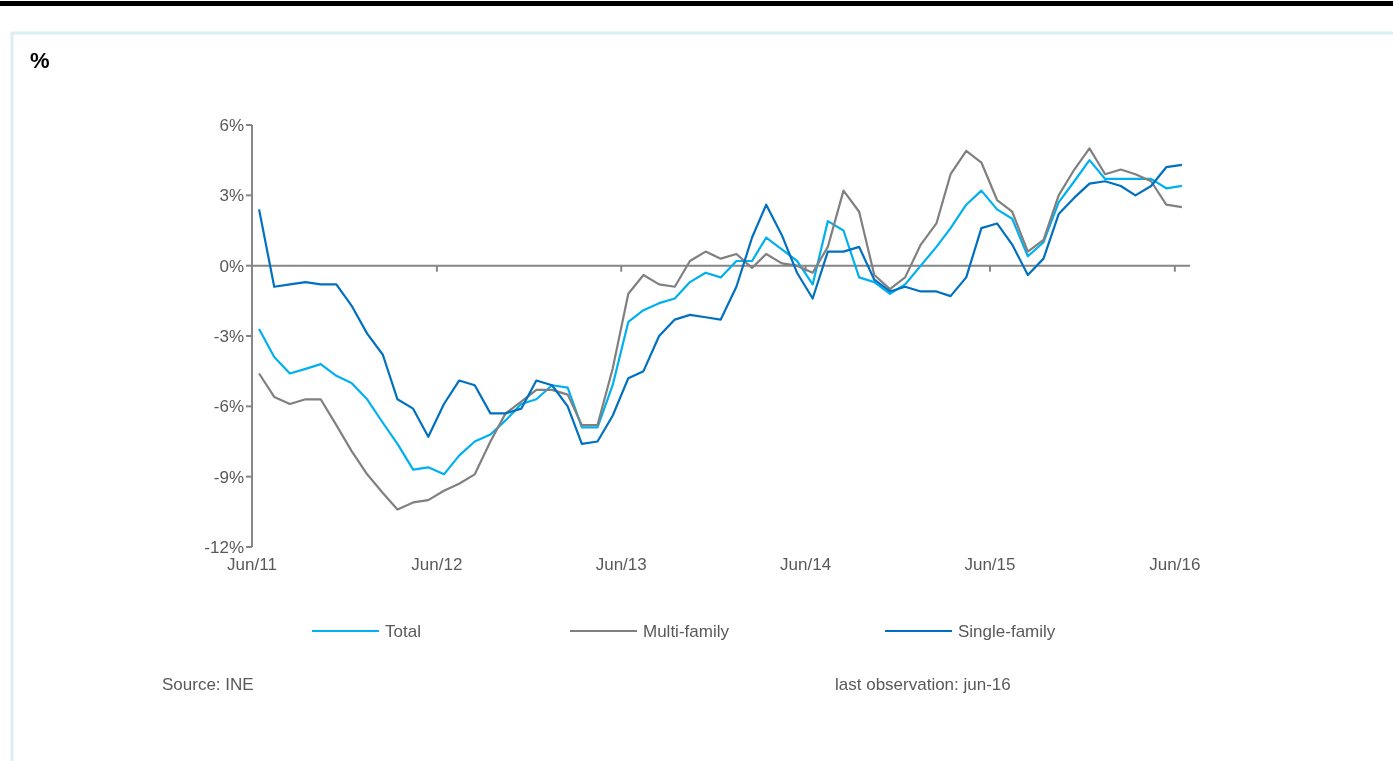  Describe the element at coordinates (686, 631) in the screenshot. I see `legend-label: Multi-family` at that location.